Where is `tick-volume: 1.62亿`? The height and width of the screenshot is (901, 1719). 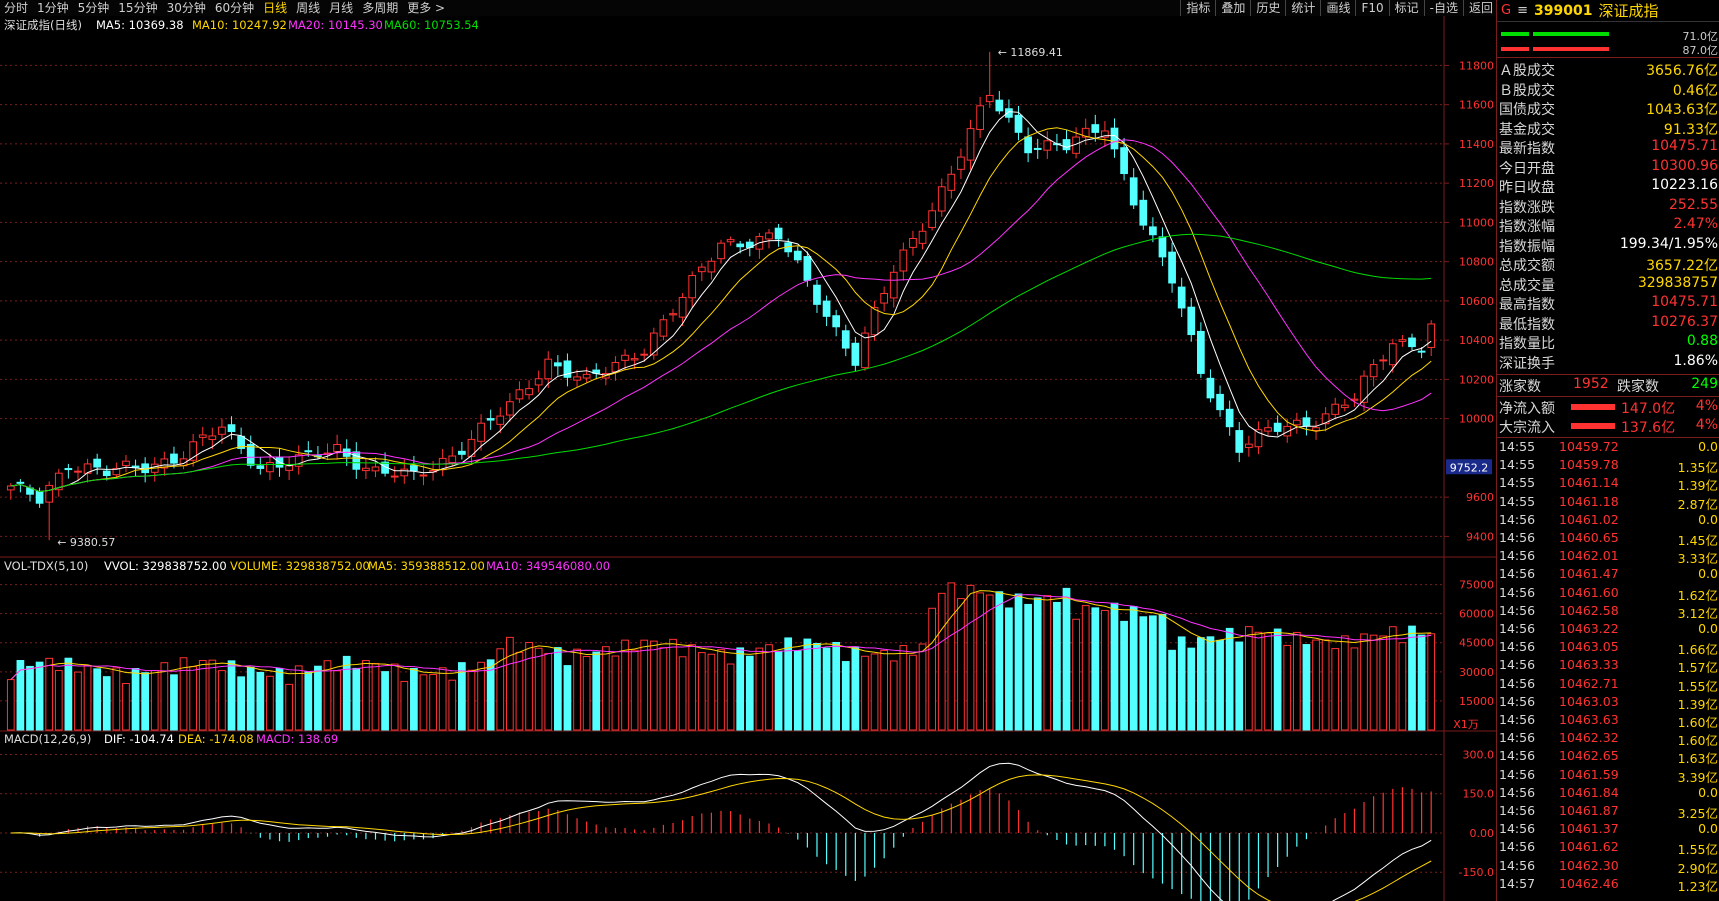 tick-volume: 1.62亿 is located at coordinates (1697, 595).